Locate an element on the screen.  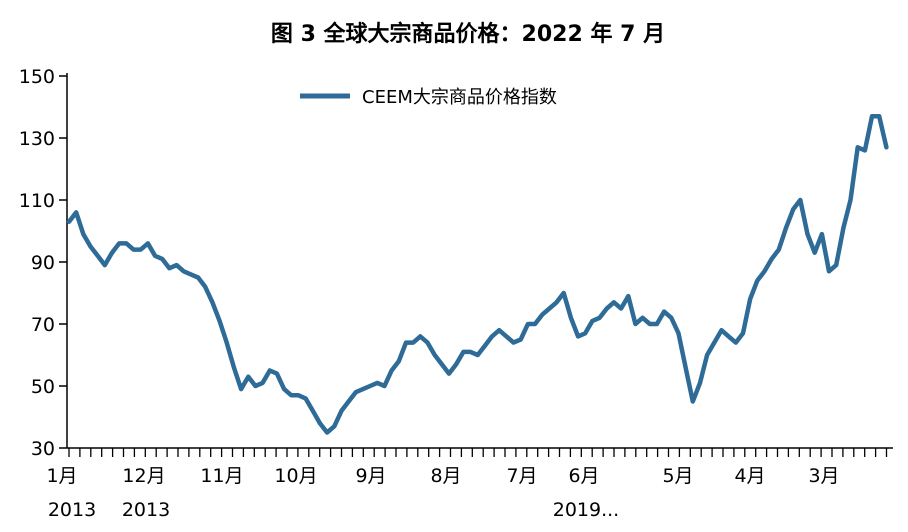
x-tick-label: 9月 is located at coordinates (370, 476).